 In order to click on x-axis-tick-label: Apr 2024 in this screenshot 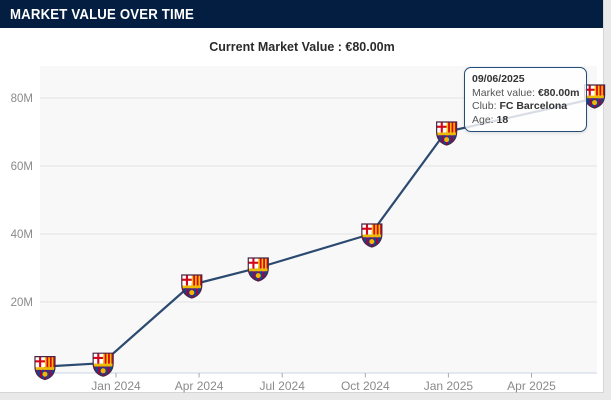, I will do `click(199, 386)`.